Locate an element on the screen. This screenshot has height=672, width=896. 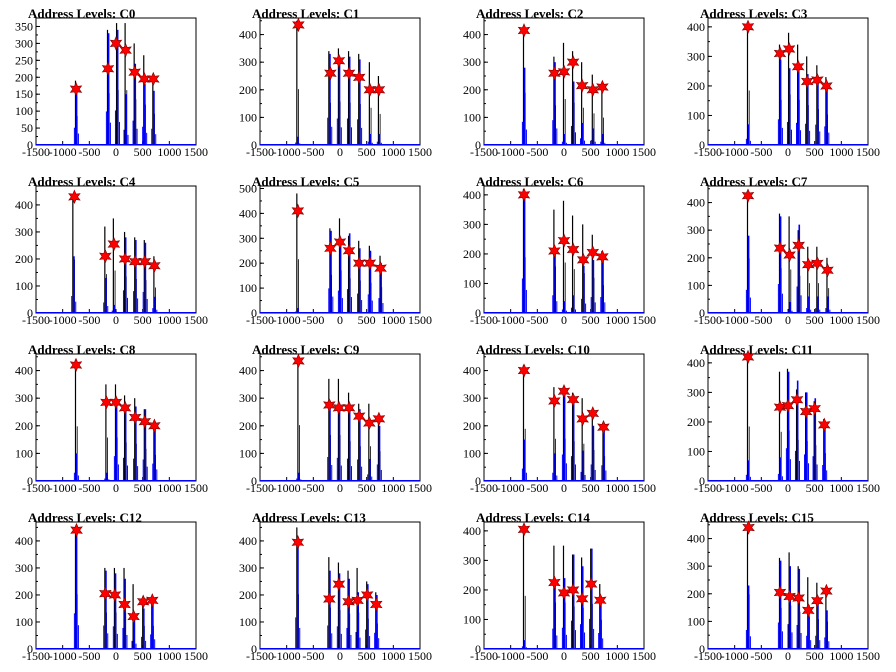
chart-title: Address Levels: C2 is located at coordinates (530, 13).